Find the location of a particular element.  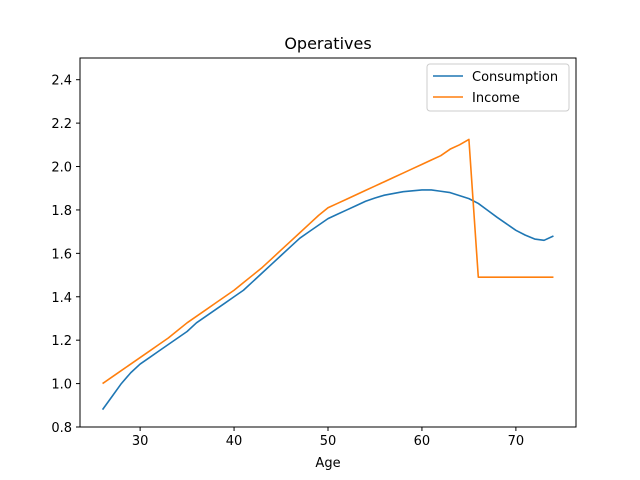

y-tick-label: 2.0 is located at coordinates (61, 168).